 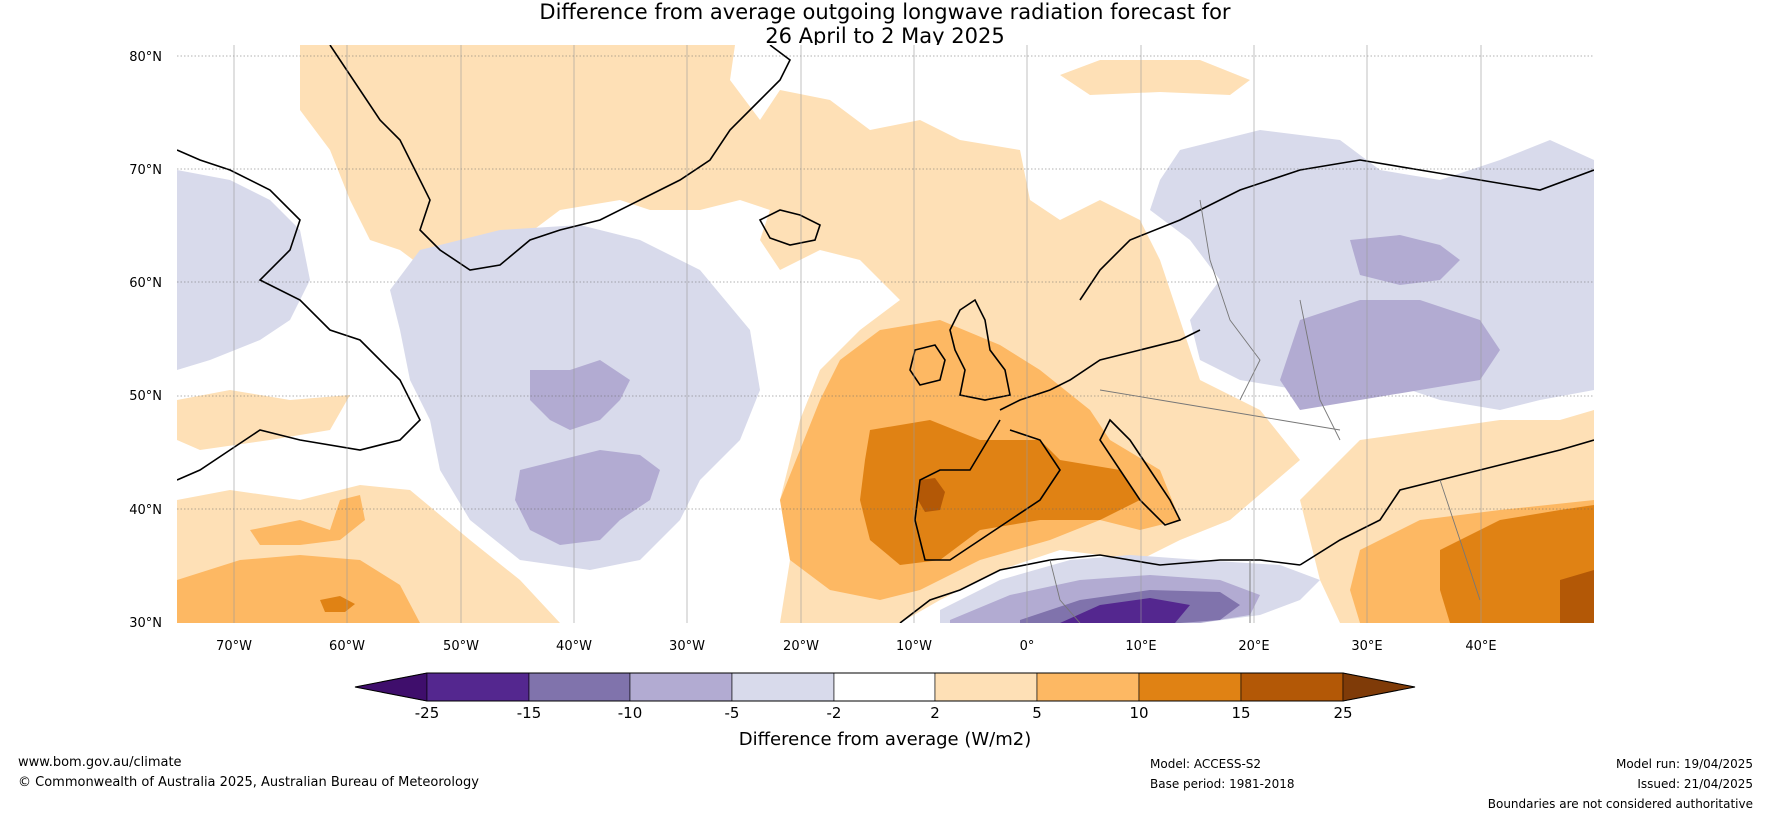 What do you see at coordinates (145, 283) in the screenshot?
I see `lat-label-60n: 60°N` at bounding box center [145, 283].